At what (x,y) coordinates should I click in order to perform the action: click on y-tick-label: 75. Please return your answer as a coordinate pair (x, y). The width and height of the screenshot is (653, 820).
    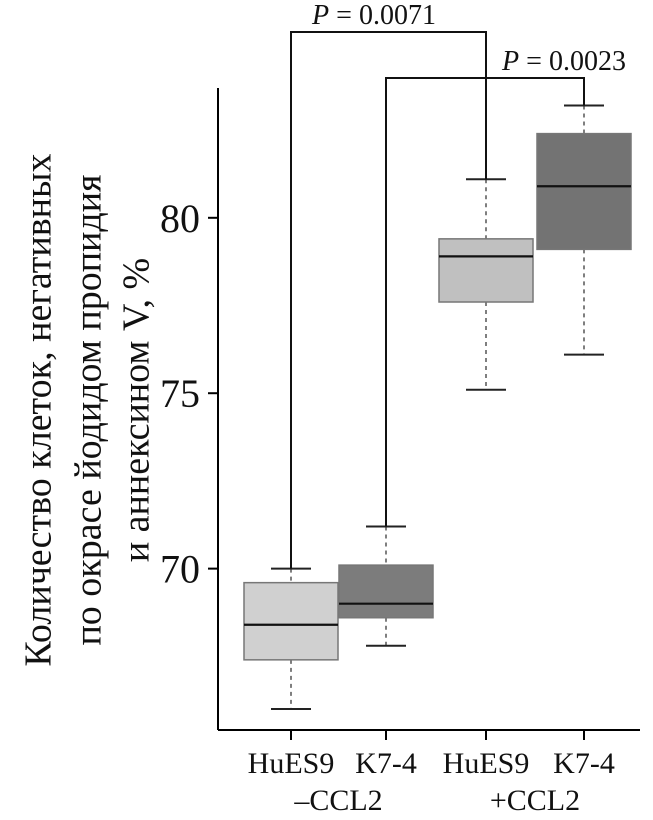
    Looking at the image, I should click on (180, 393).